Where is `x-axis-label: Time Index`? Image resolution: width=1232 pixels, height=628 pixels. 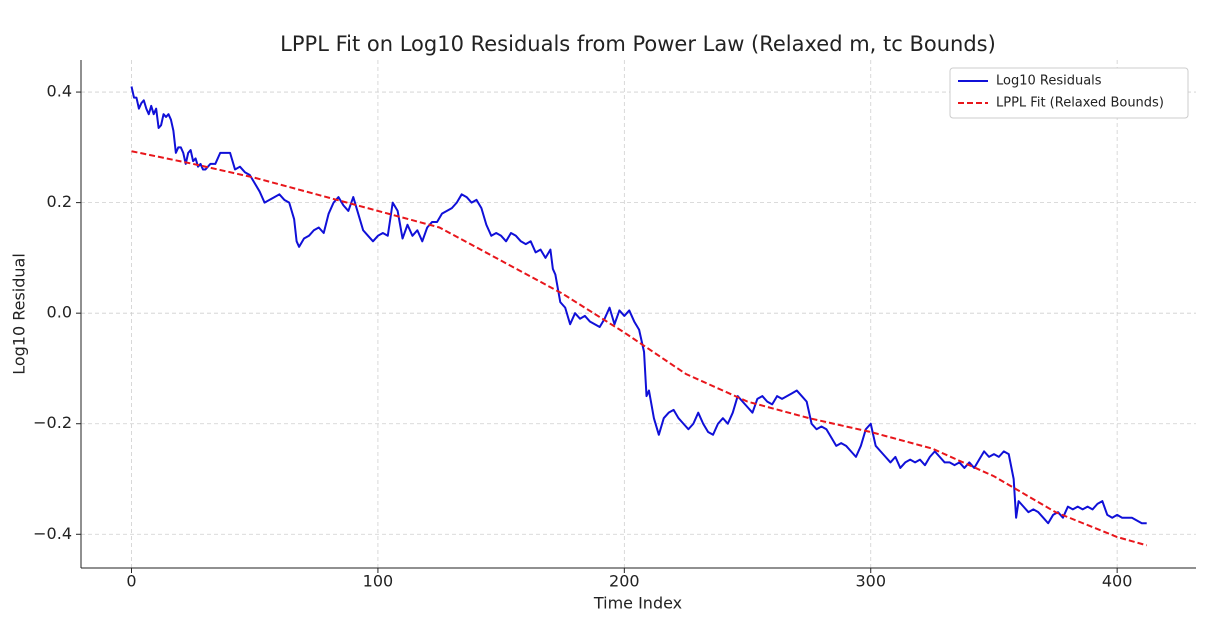 x-axis-label: Time Index is located at coordinates (637, 603).